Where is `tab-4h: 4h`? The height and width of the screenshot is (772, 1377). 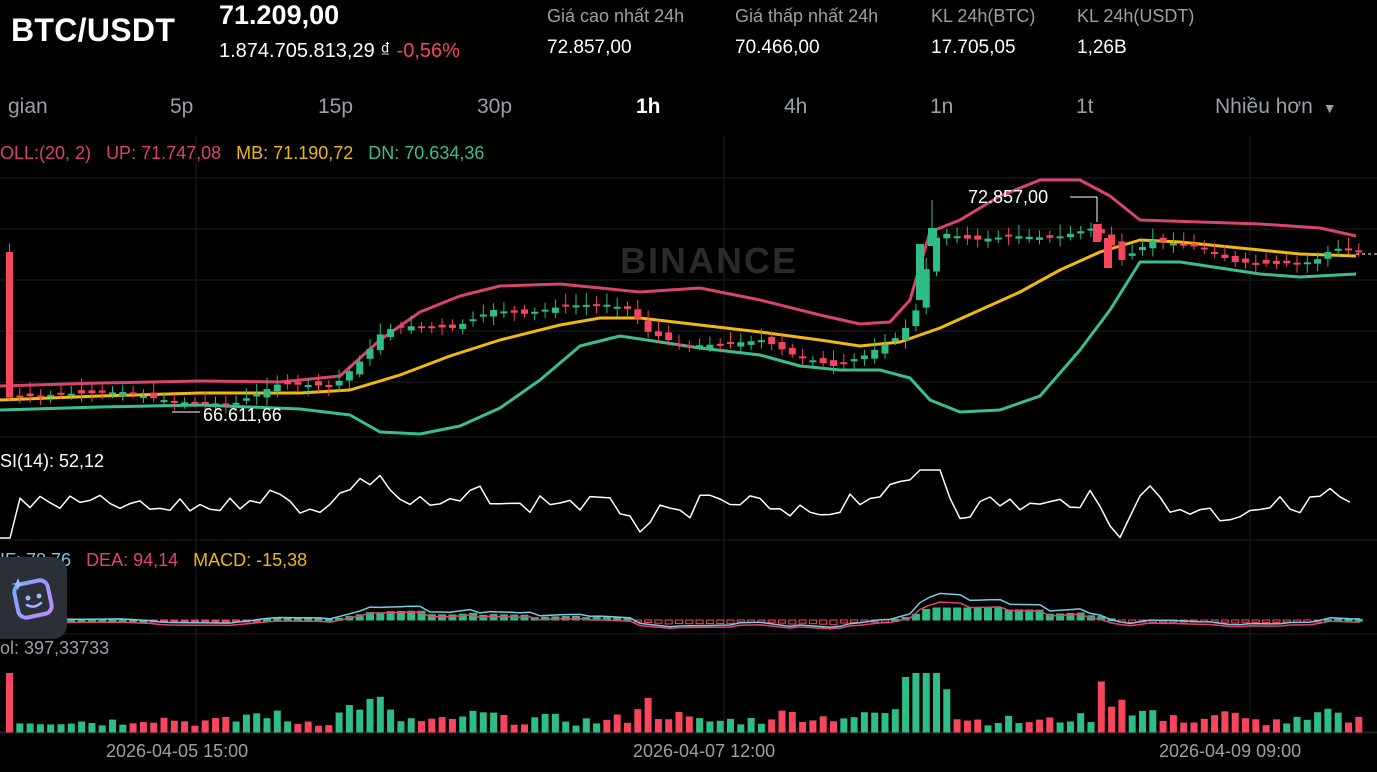 tab-4h: 4h is located at coordinates (796, 106).